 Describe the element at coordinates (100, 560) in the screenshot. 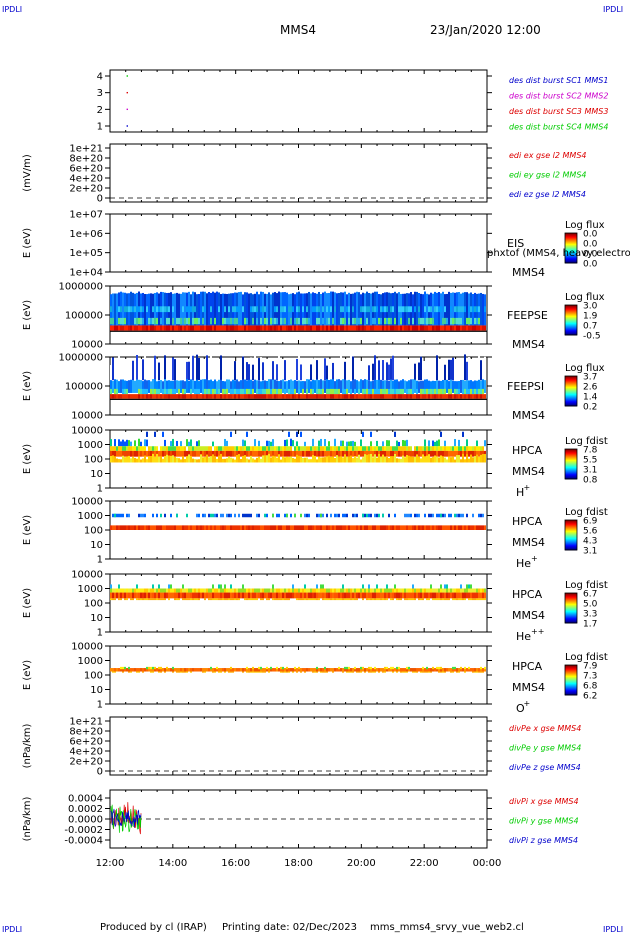

I see `y-tick-label: 1` at that location.